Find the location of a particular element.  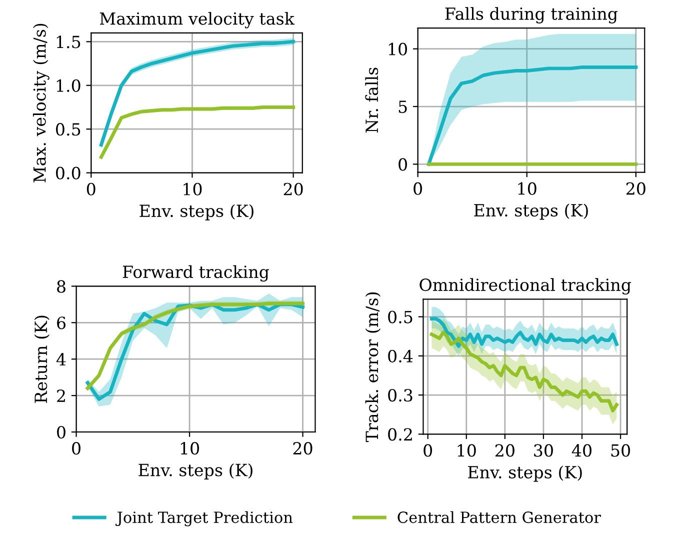

chart-title: Maximum velocity task is located at coordinates (197, 20).